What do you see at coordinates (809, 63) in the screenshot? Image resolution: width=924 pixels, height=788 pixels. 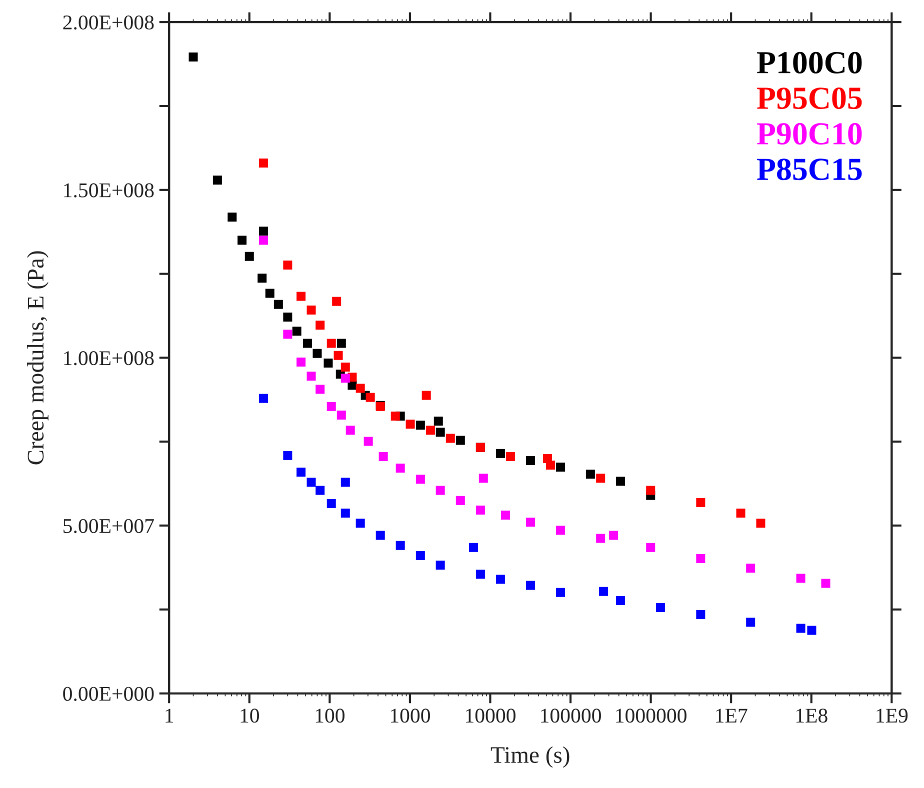 I see `text: P100C0` at bounding box center [809, 63].